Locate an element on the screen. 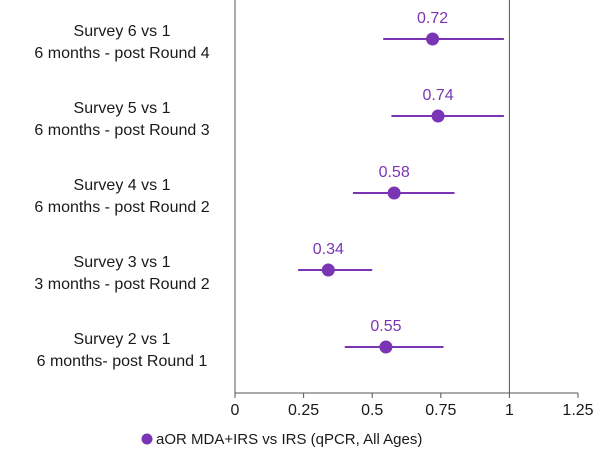 Image resolution: width=597 pixels, height=455 pixels. x-tick-label: 1 is located at coordinates (509, 410).